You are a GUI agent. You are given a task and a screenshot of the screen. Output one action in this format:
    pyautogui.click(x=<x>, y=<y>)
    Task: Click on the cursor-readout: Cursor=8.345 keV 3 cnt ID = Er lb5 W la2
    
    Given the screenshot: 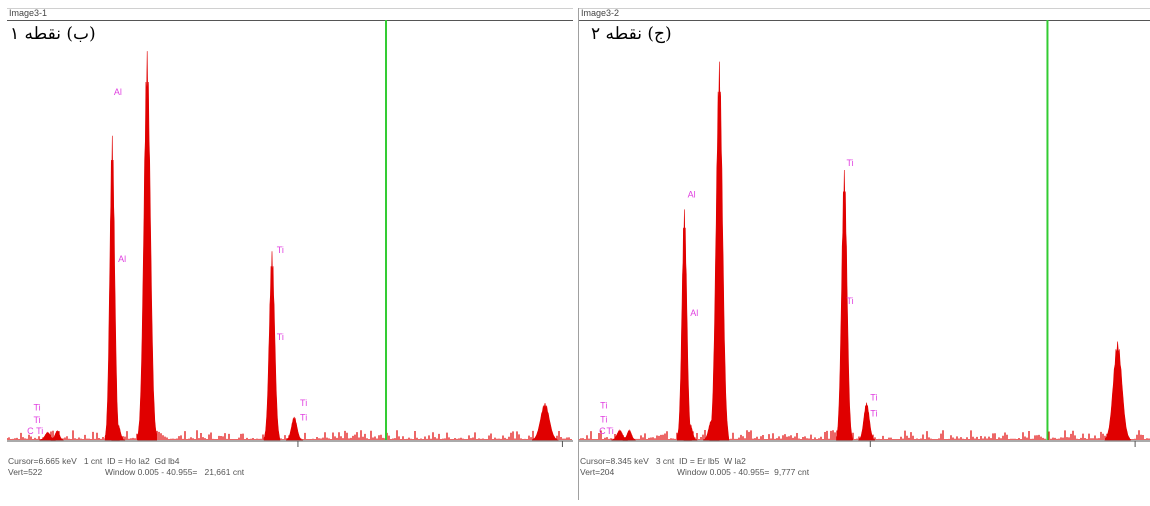 What is the action you would take?
    pyautogui.click(x=663, y=461)
    